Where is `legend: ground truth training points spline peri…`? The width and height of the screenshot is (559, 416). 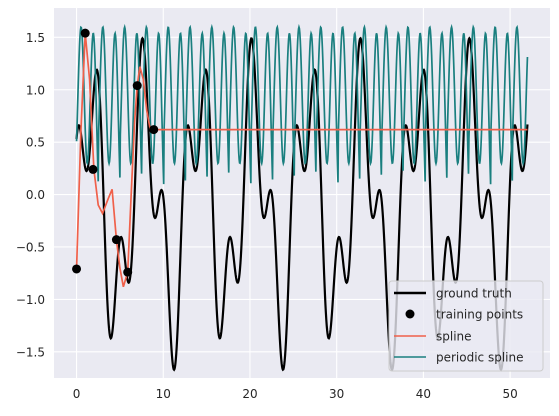
legend: ground truth training points spline peri… is located at coordinates (466, 326).